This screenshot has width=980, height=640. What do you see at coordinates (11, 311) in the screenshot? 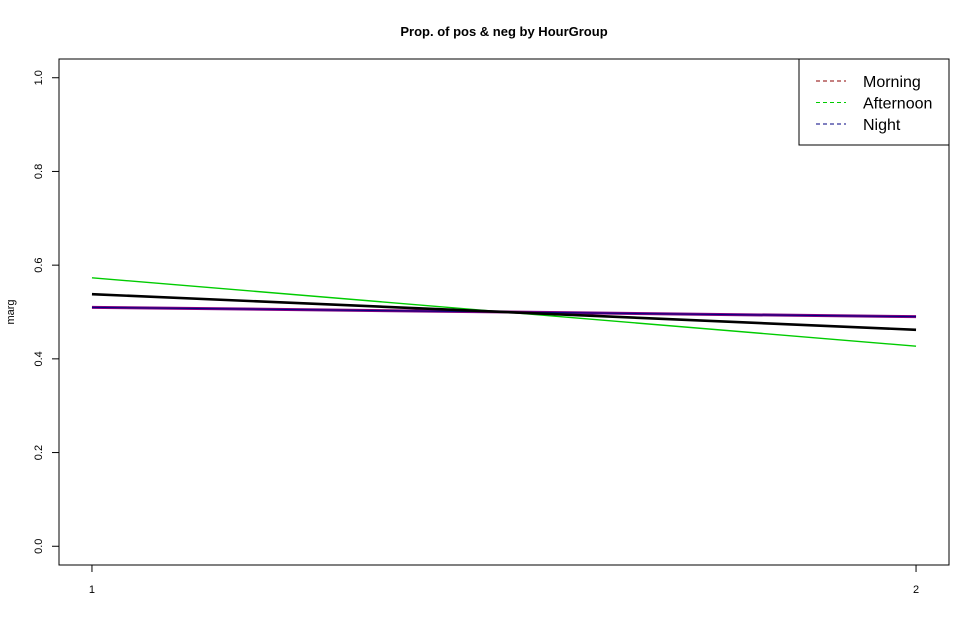
I see `y-axis-label: marg` at bounding box center [11, 311].